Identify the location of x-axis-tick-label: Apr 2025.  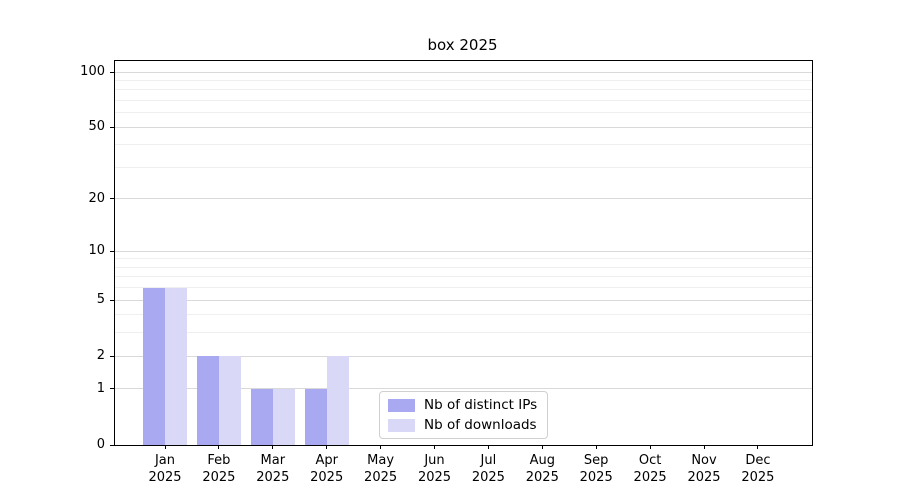
(327, 469).